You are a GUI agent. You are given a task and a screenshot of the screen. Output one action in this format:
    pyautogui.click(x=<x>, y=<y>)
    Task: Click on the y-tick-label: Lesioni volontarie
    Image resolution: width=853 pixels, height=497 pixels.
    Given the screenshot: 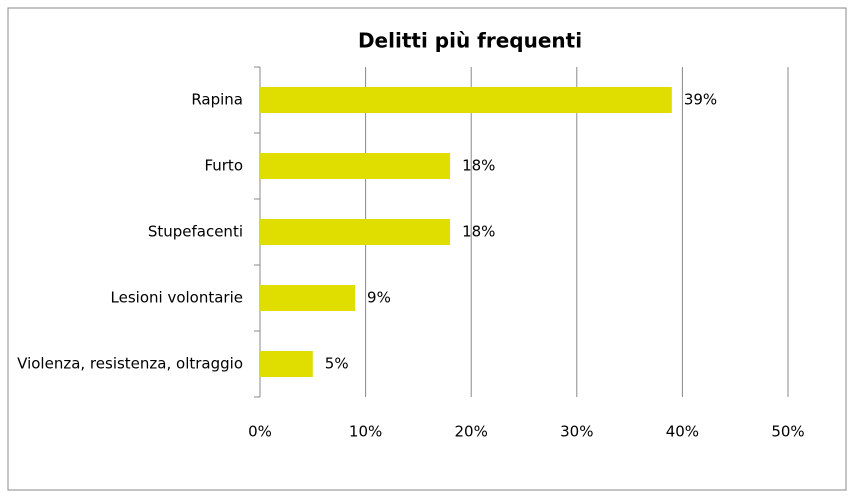 What is the action you would take?
    pyautogui.click(x=176, y=297)
    